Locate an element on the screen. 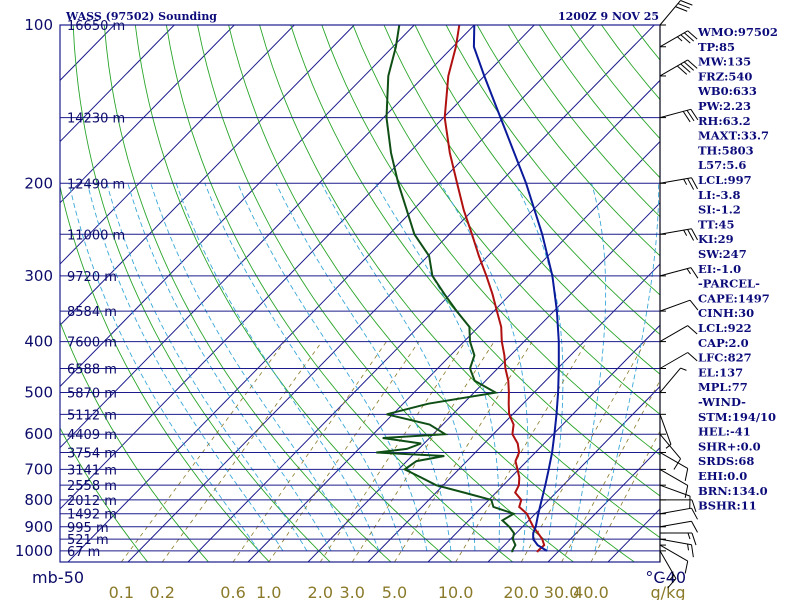 This screenshot has width=800, height=600. index-item: BSHR:11 is located at coordinates (727, 506).